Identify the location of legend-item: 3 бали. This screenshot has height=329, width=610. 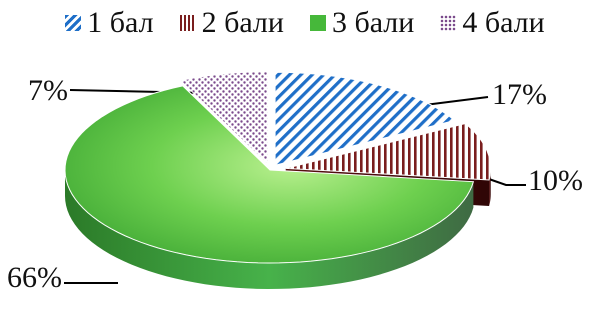
(362, 23).